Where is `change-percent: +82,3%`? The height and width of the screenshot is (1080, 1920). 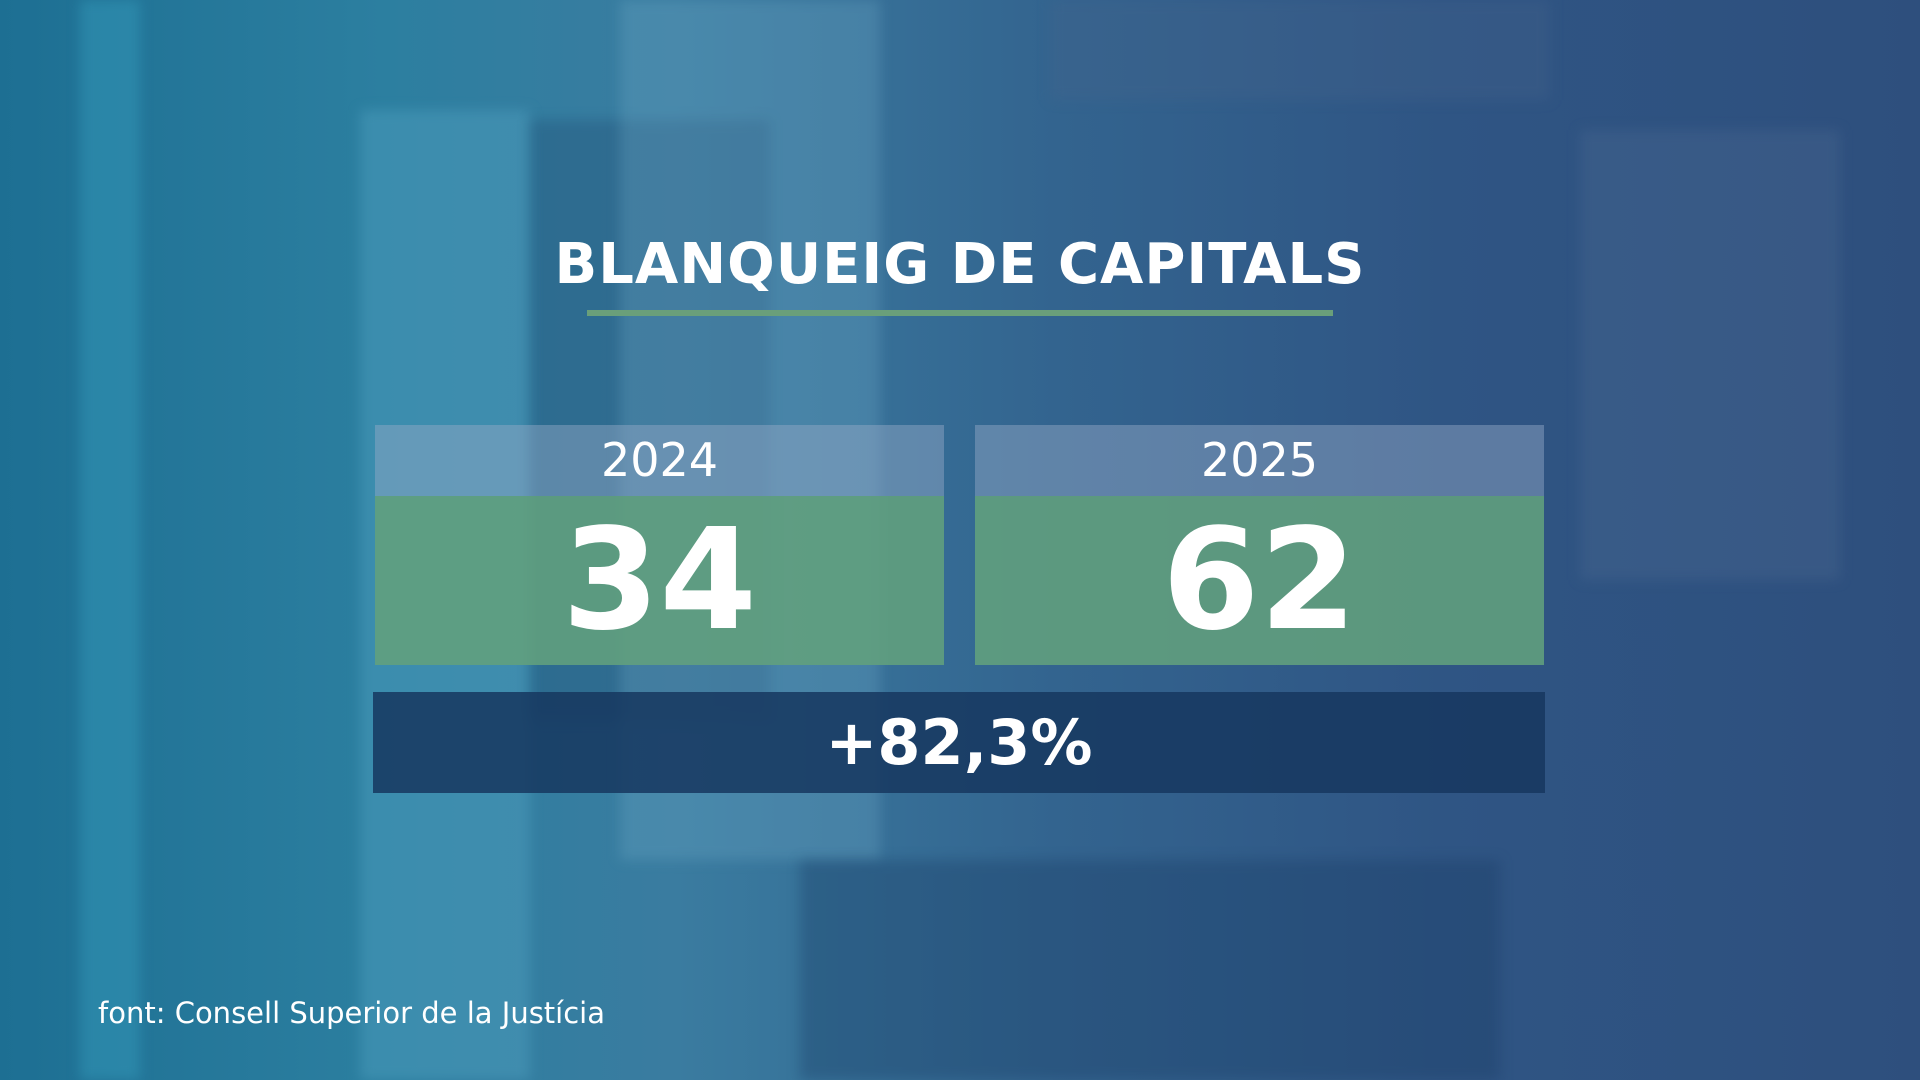
change-percent: +82,3% is located at coordinates (959, 742).